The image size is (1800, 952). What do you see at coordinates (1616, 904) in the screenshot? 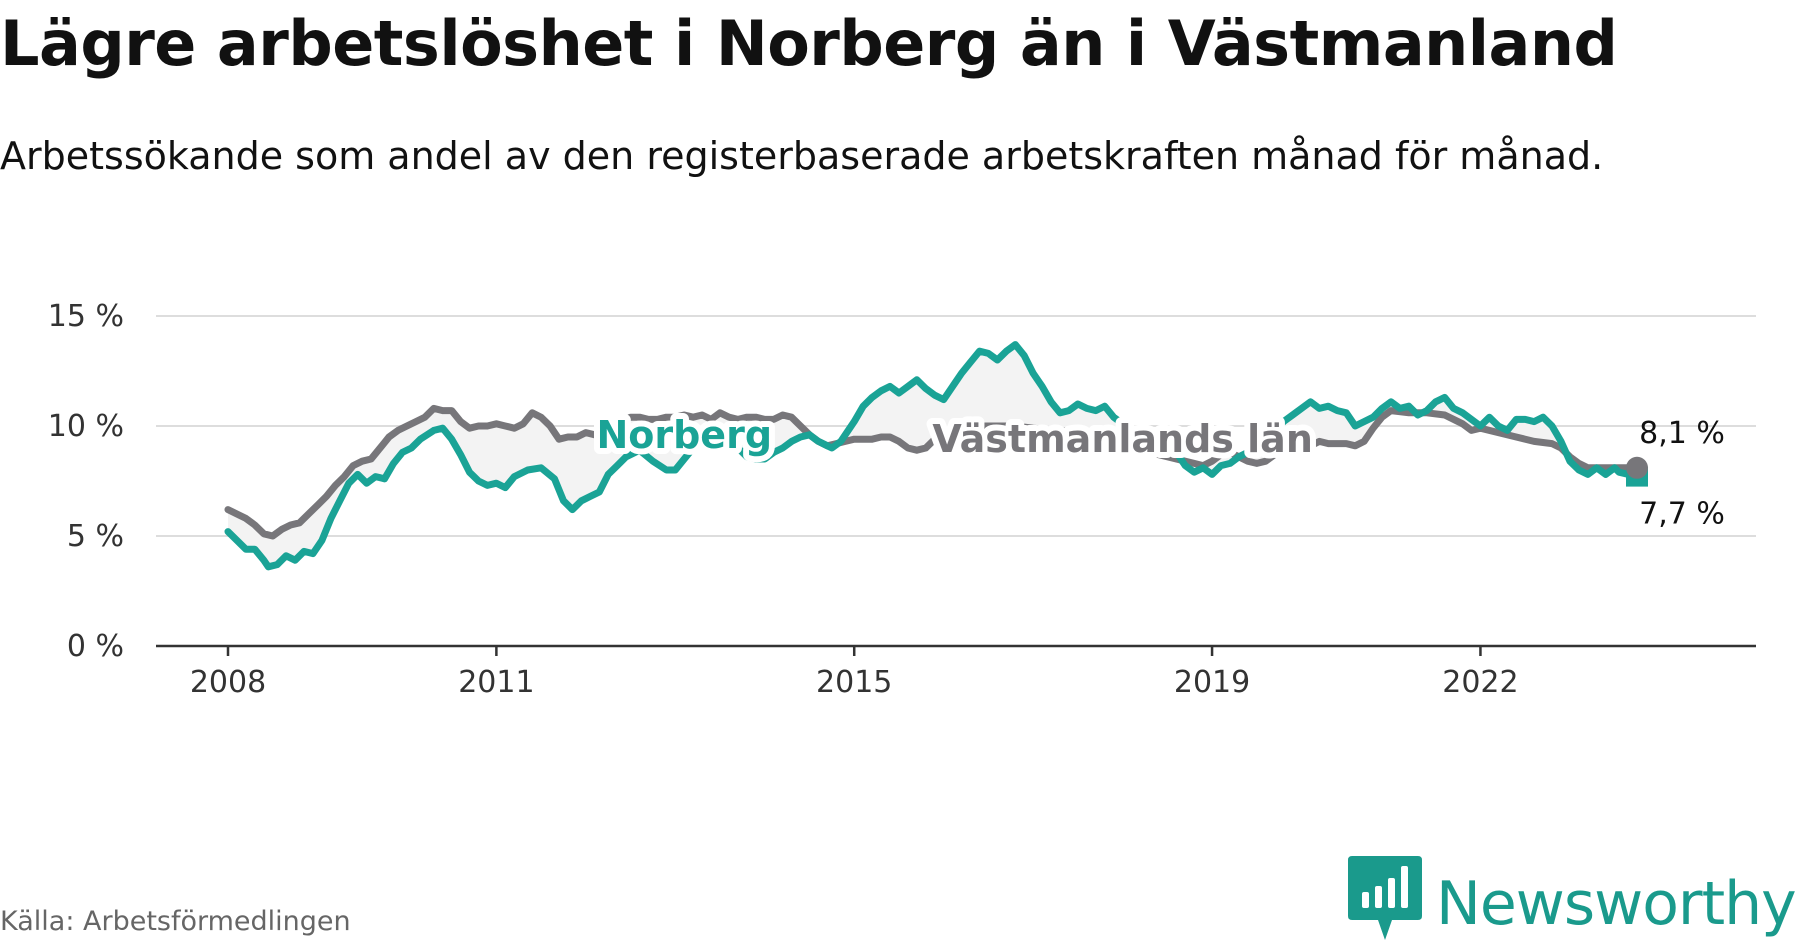
I see `brand-name: Newsworthy` at bounding box center [1616, 904].